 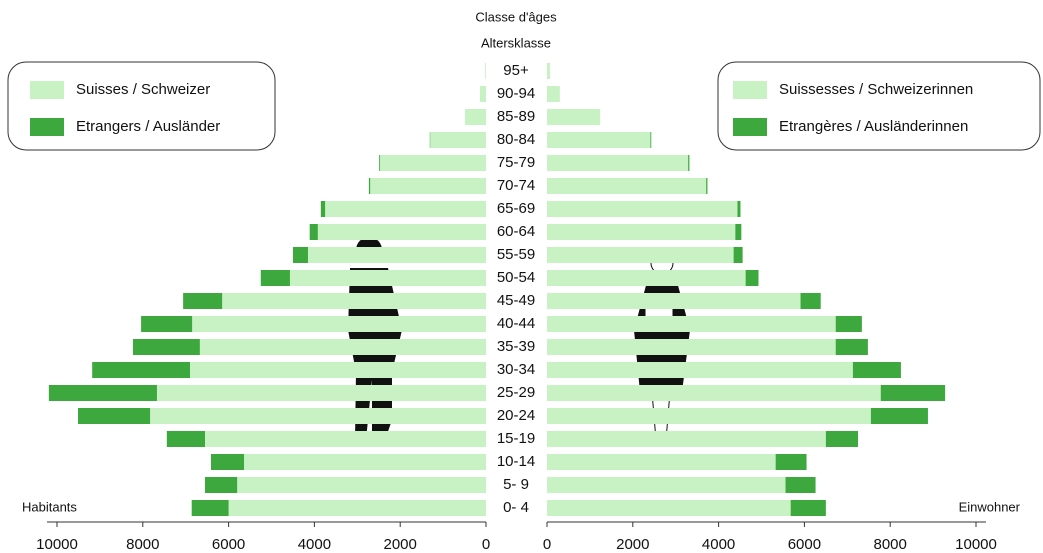 What do you see at coordinates (516, 484) in the screenshot?
I see `category-label: 5- 9` at bounding box center [516, 484].